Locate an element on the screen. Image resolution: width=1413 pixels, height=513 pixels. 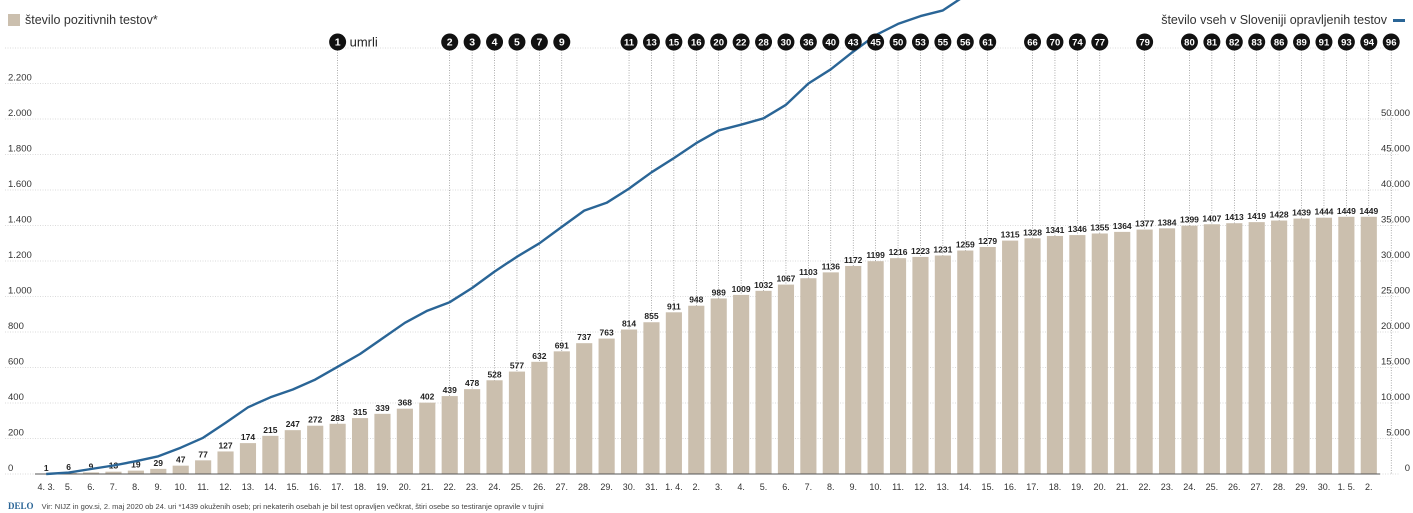
right-axis-tick: 35.000 is located at coordinates (1395, 220).